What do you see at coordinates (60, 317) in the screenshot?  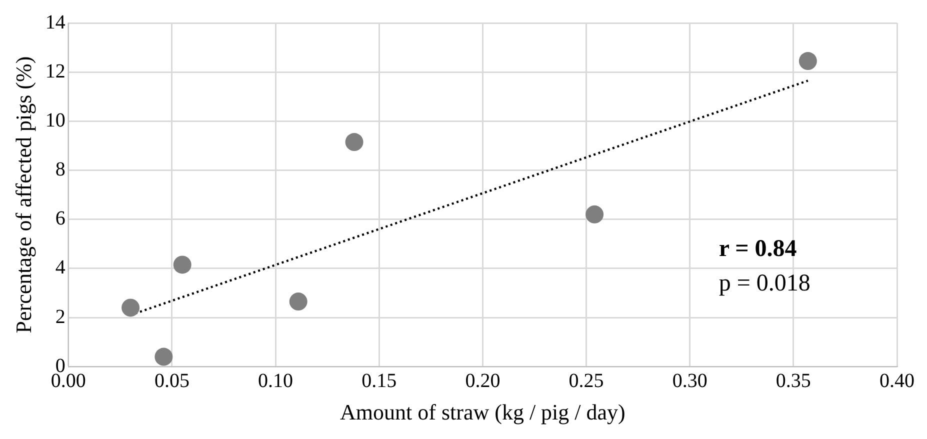 I see `y-tick-label: 2` at bounding box center [60, 317].